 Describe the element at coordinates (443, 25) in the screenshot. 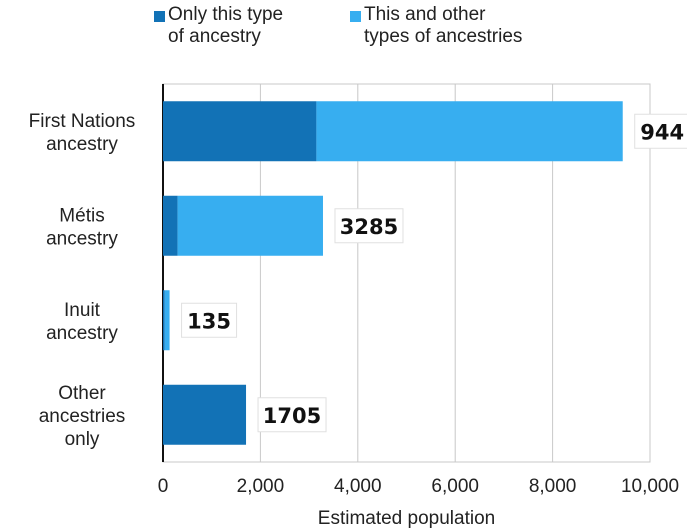

I see `legend-label-this-and-other: This and other types of ancestries` at that location.